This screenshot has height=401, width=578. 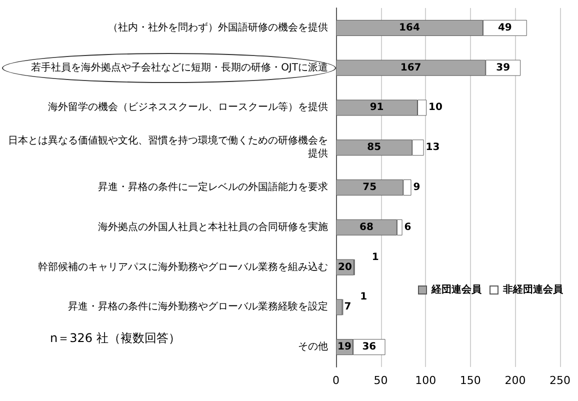 I want to click on data-label: 68, so click(x=367, y=227).